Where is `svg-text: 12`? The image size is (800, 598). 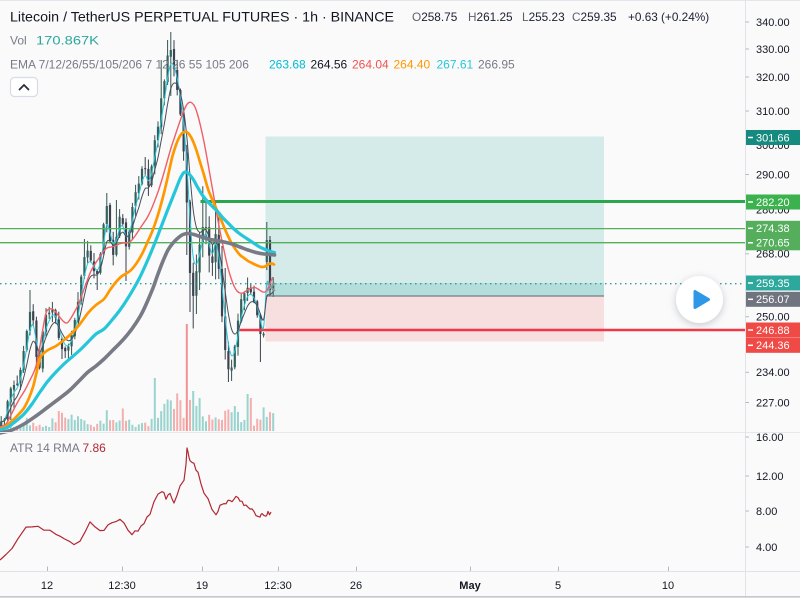
svg-text: 12 is located at coordinates (47, 586).